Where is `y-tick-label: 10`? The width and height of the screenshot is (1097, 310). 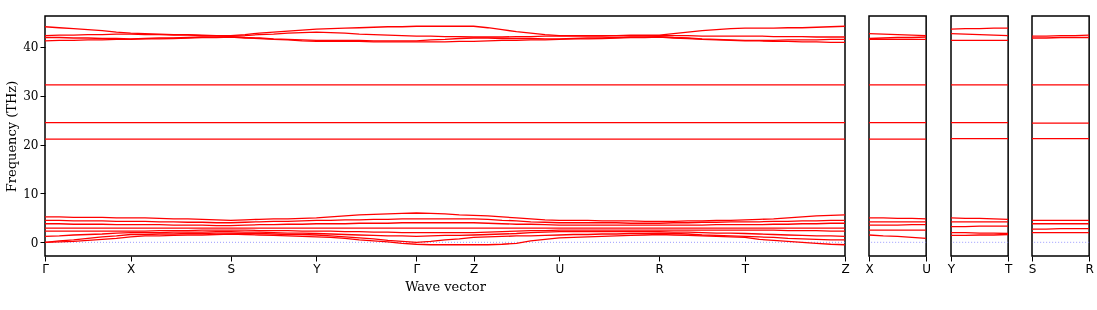 y-tick-label: 10 is located at coordinates (31, 193).